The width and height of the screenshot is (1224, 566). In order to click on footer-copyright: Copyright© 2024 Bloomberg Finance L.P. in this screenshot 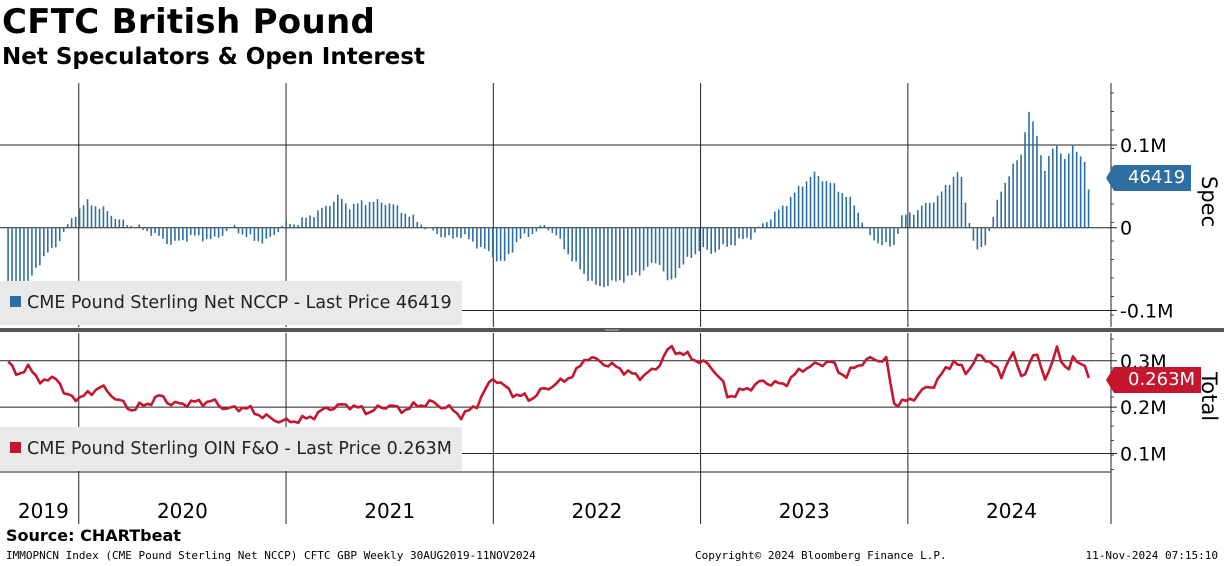, I will do `click(821, 555)`.